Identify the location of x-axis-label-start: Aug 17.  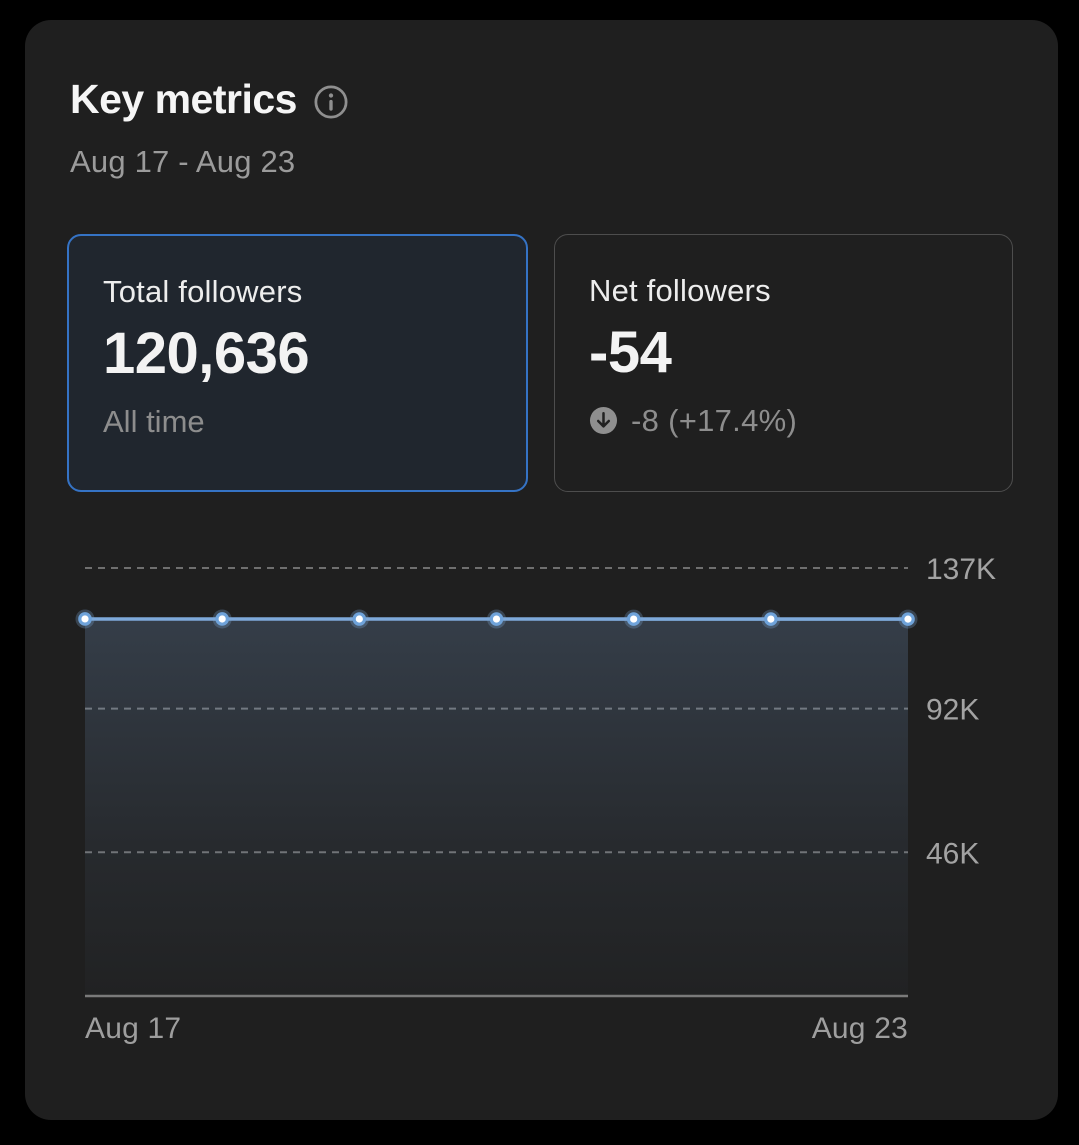
(133, 1028).